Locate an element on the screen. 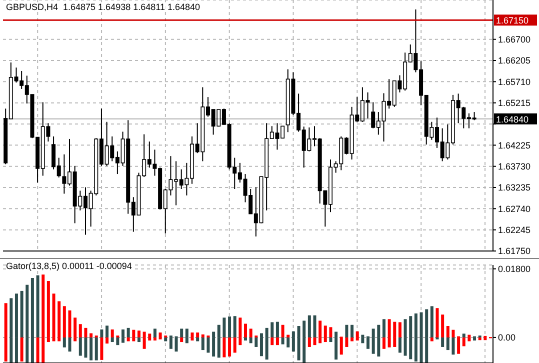  y-tick-label: 0.01800 is located at coordinates (514, 269).